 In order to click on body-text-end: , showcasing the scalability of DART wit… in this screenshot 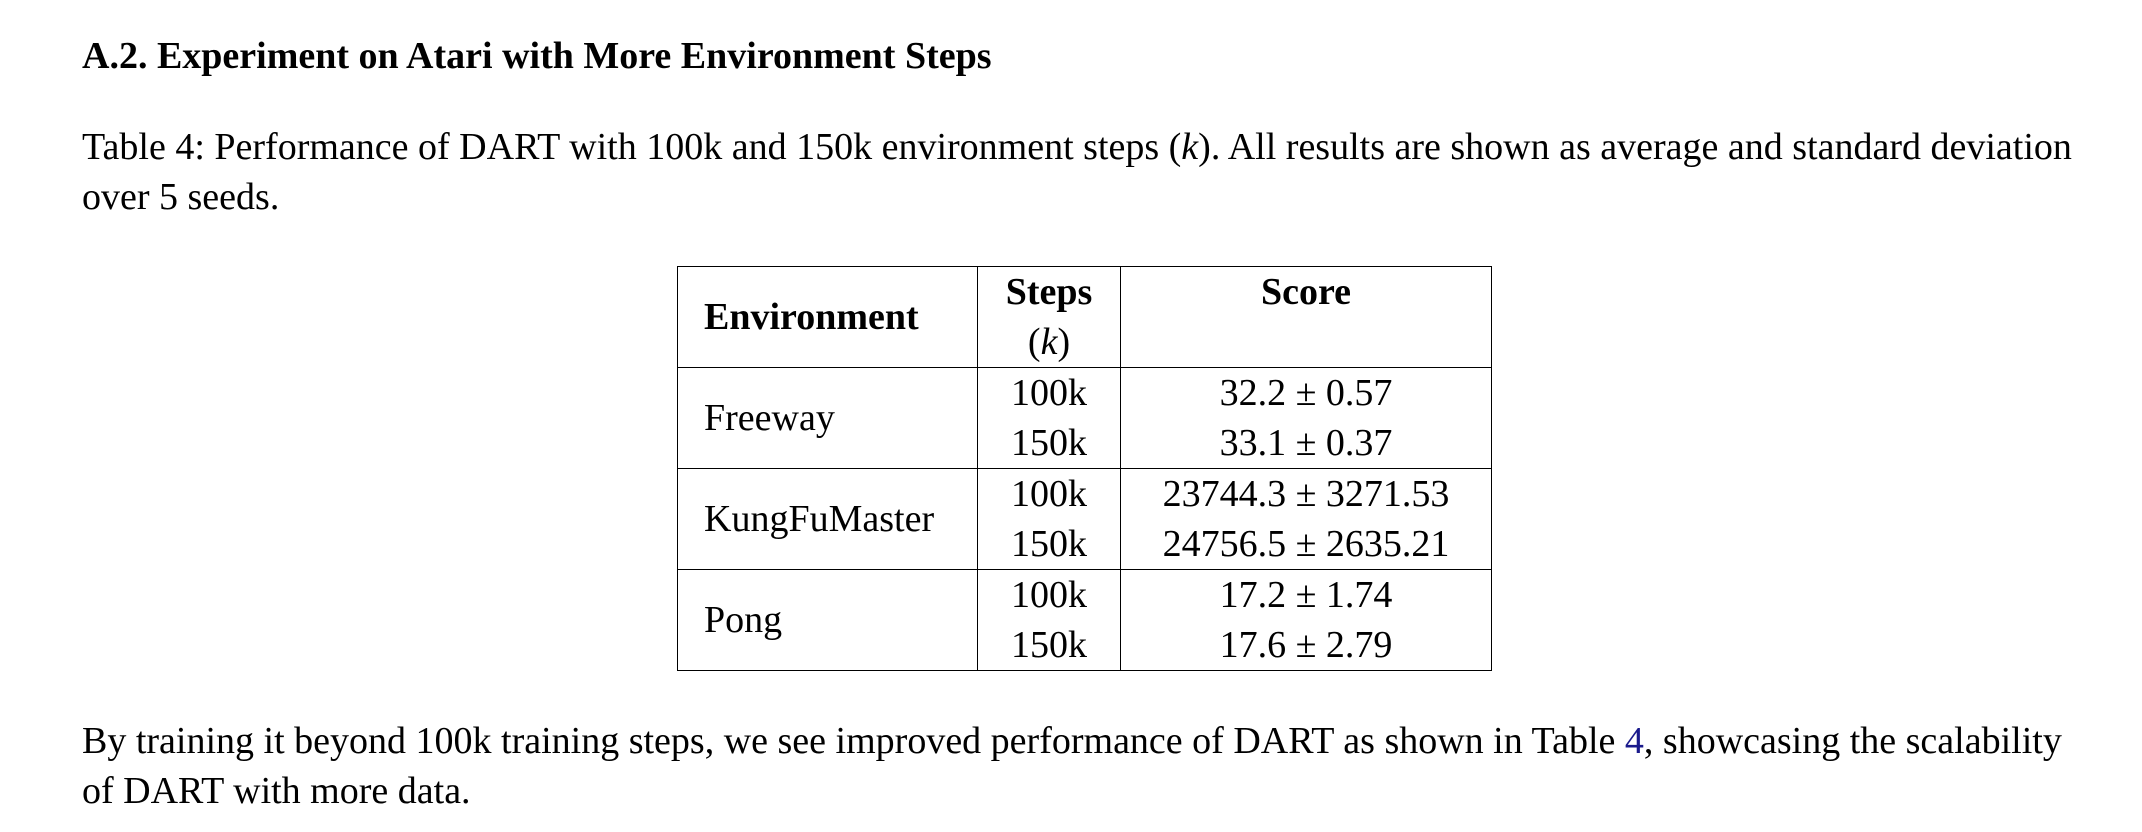, I will do `click(1072, 766)`.